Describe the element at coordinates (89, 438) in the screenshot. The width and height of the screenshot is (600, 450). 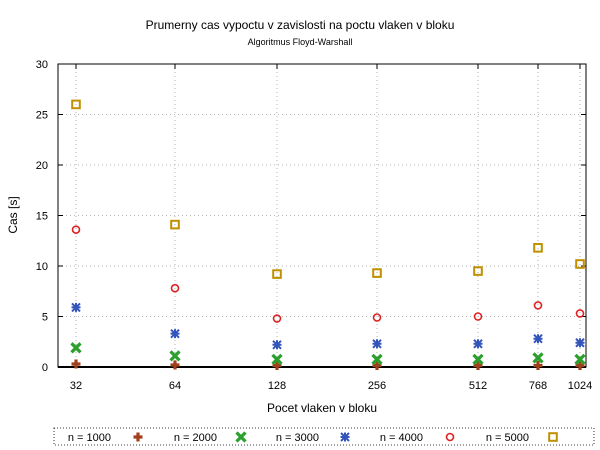
I see `legend-label: n = 1000` at that location.